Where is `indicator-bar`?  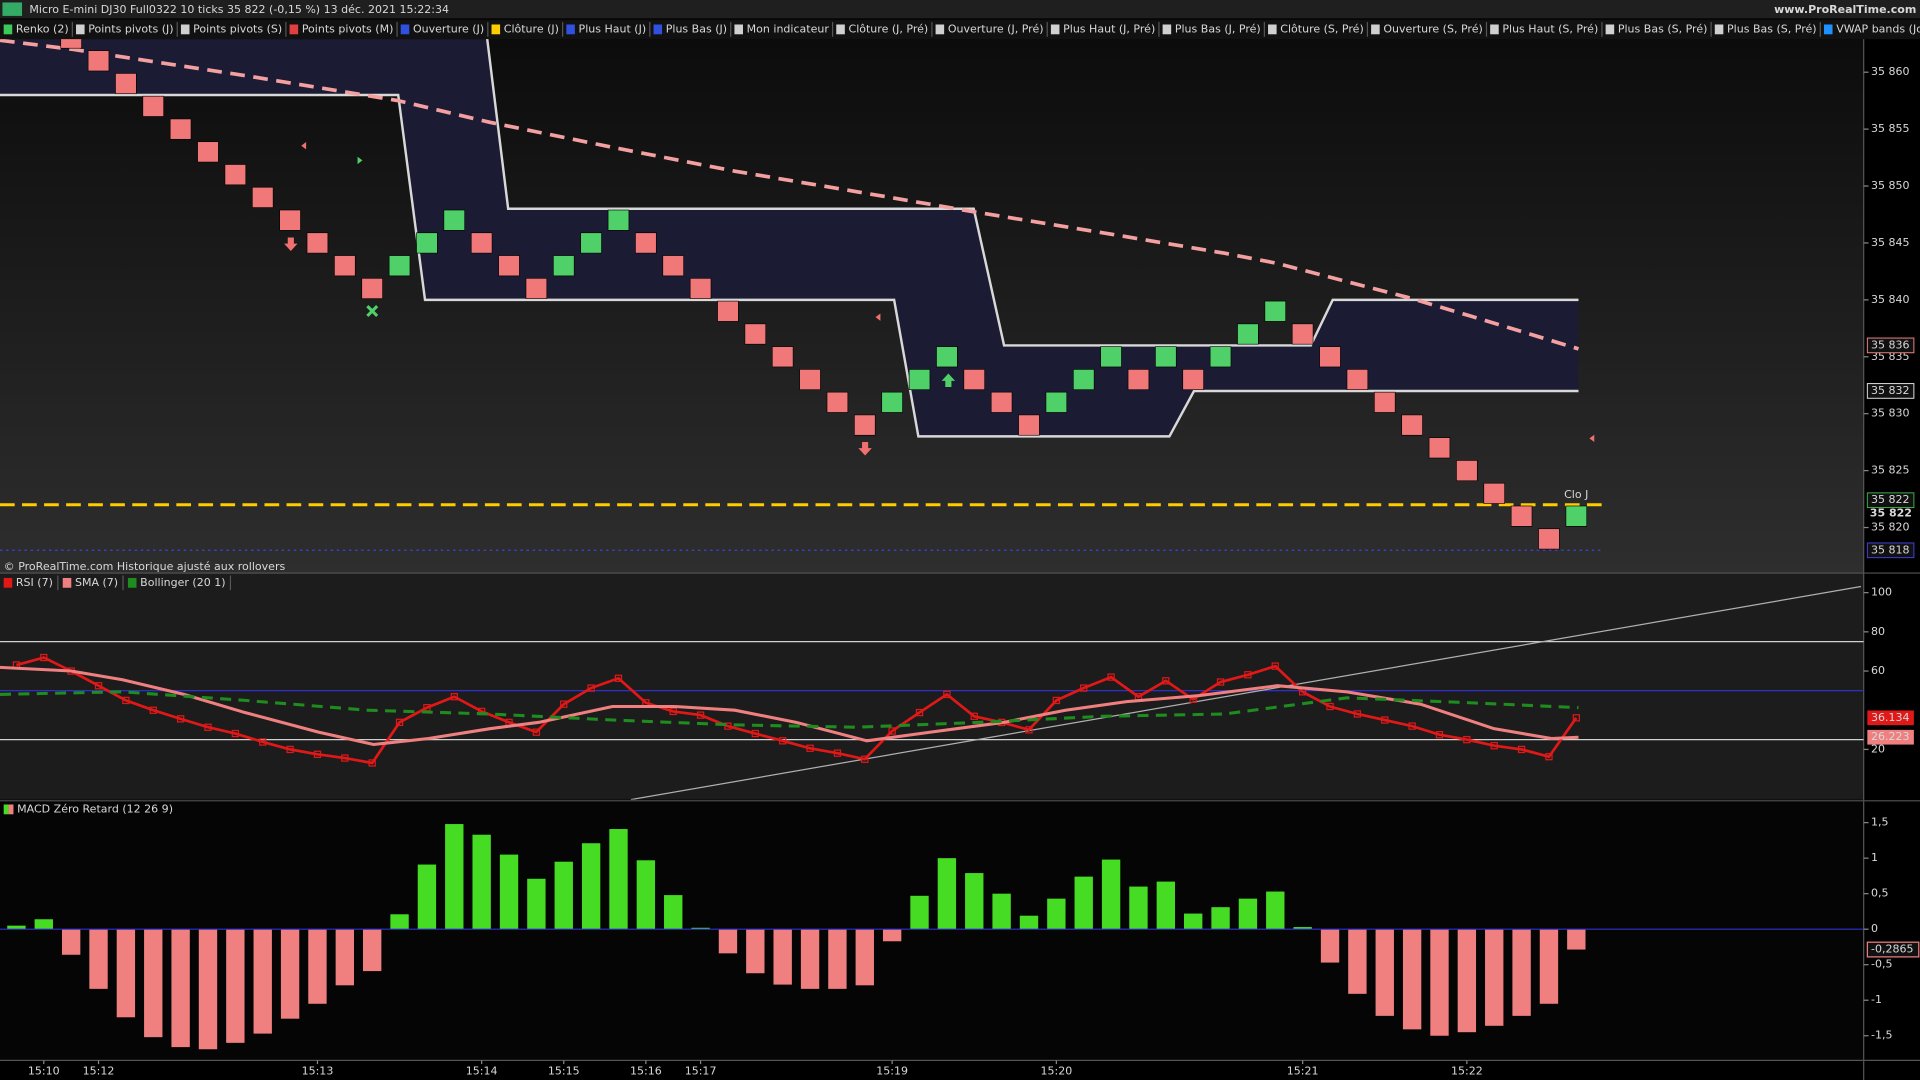
indicator-bar is located at coordinates (960, 29).